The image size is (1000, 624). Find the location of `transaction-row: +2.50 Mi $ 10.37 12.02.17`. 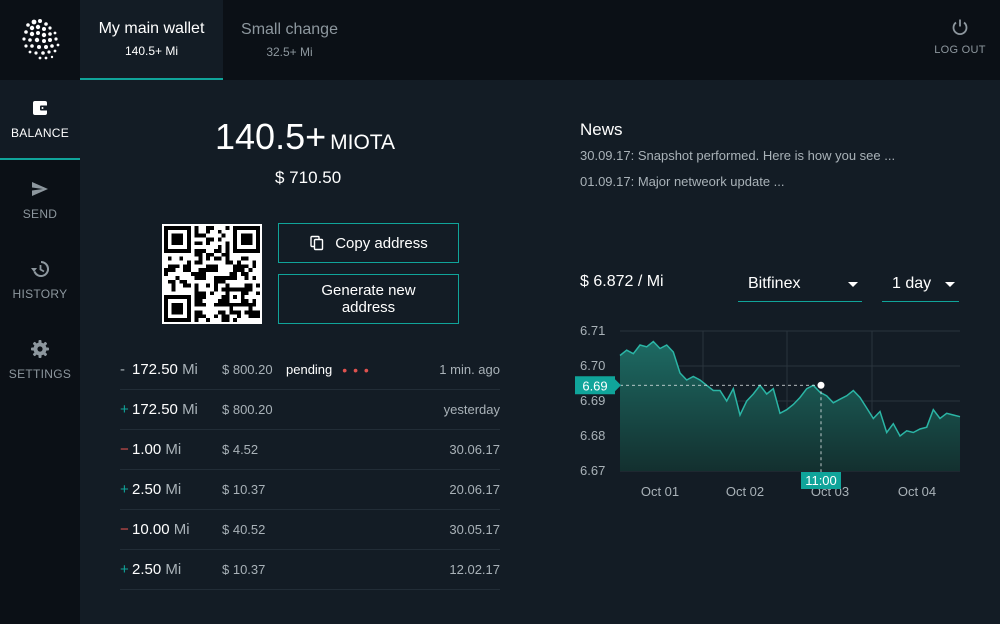

transaction-row: +2.50 Mi $ 10.37 12.02.17 is located at coordinates (310, 570).